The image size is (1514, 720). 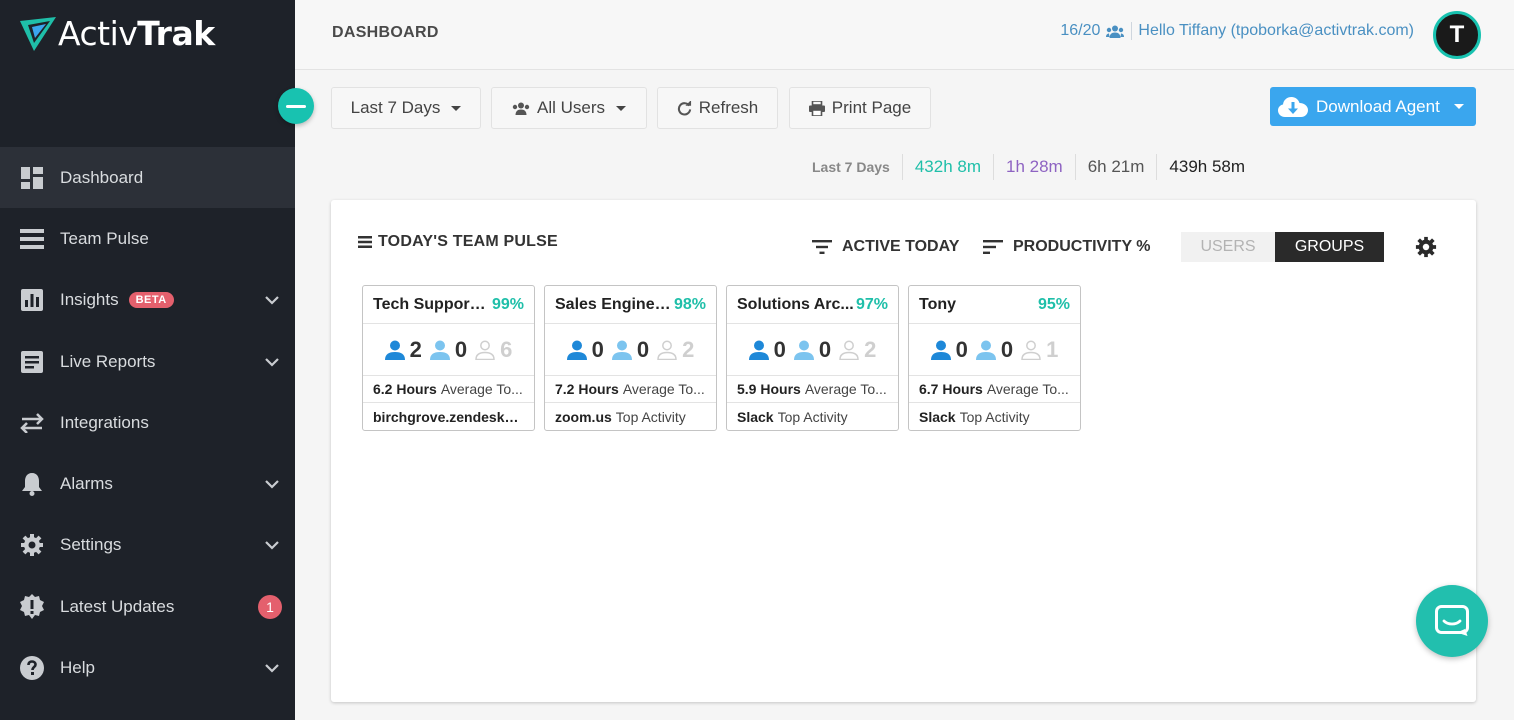 What do you see at coordinates (493, 350) in the screenshot?
I see `inactive-users-count: 6` at bounding box center [493, 350].